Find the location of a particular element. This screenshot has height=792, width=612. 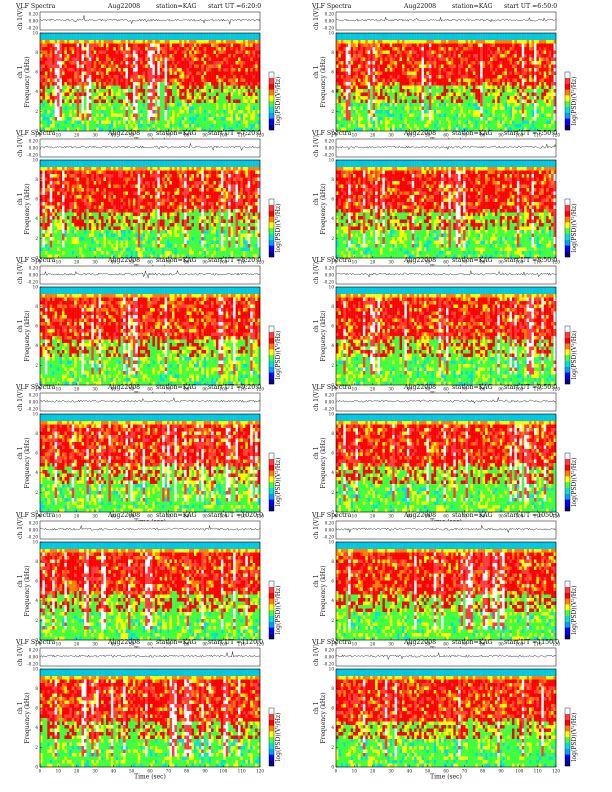

time-tick-label: 20 is located at coordinates (77, 644).